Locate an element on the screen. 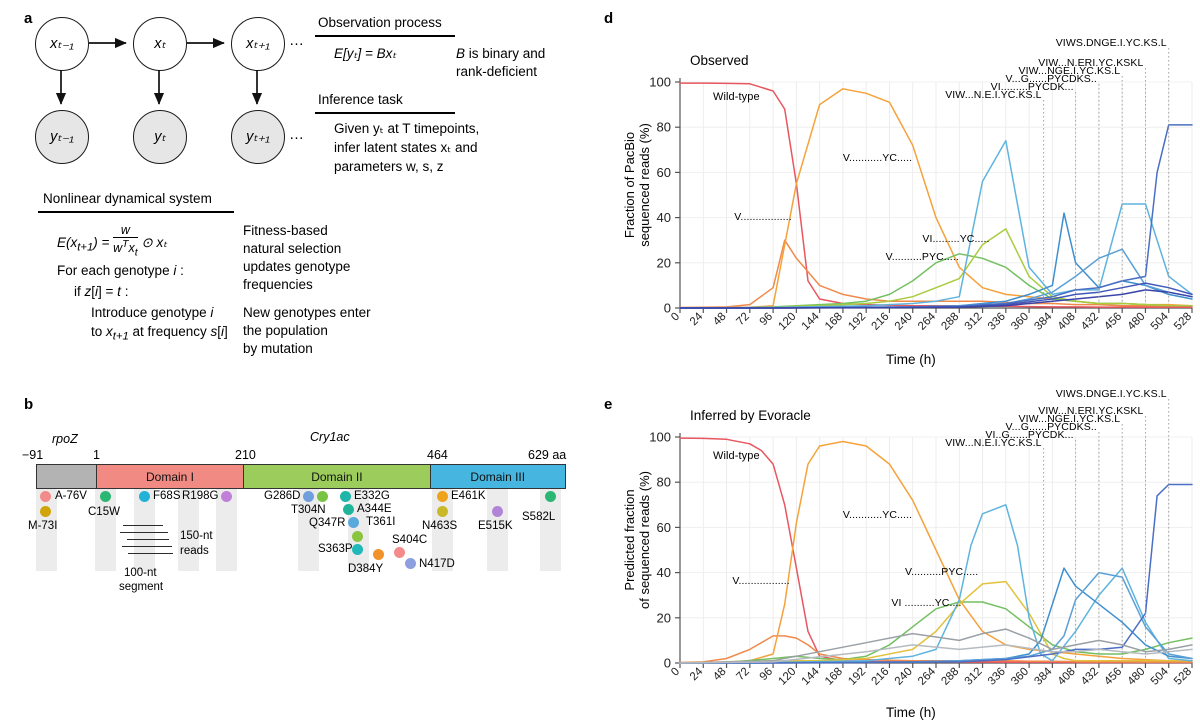 Image resolution: width=1200 pixels, height=723 pixels. mutation-label-e515k: E515K is located at coordinates (495, 526).